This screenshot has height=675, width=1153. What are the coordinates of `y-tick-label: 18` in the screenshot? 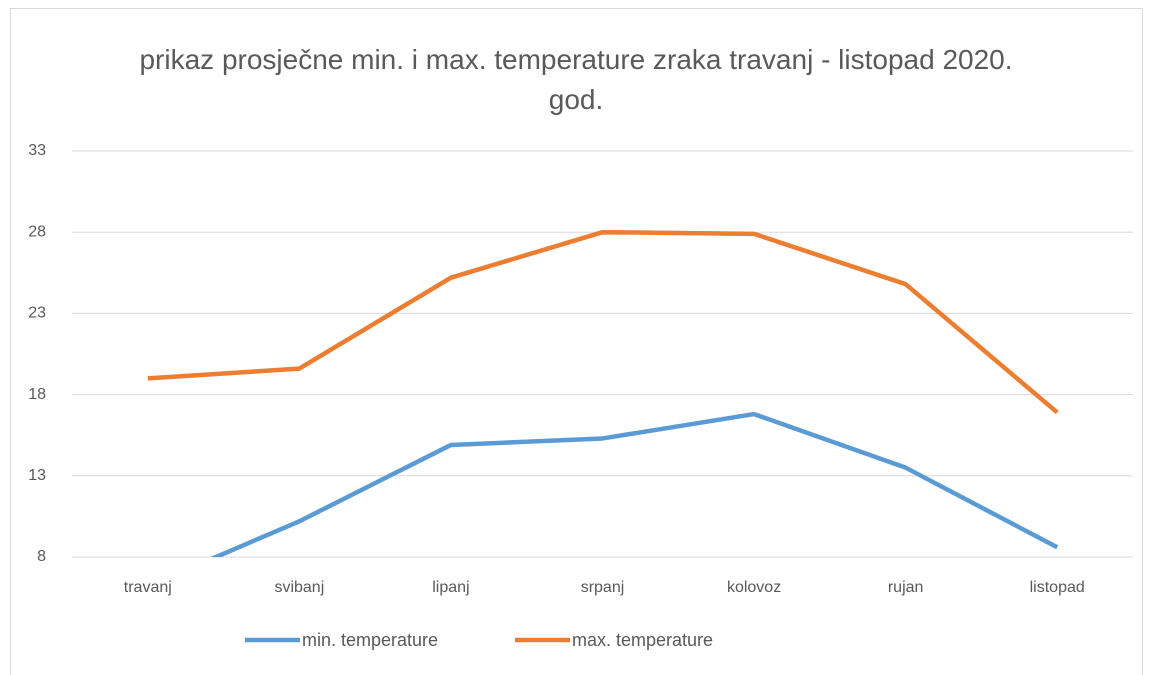 It's located at (37, 394).